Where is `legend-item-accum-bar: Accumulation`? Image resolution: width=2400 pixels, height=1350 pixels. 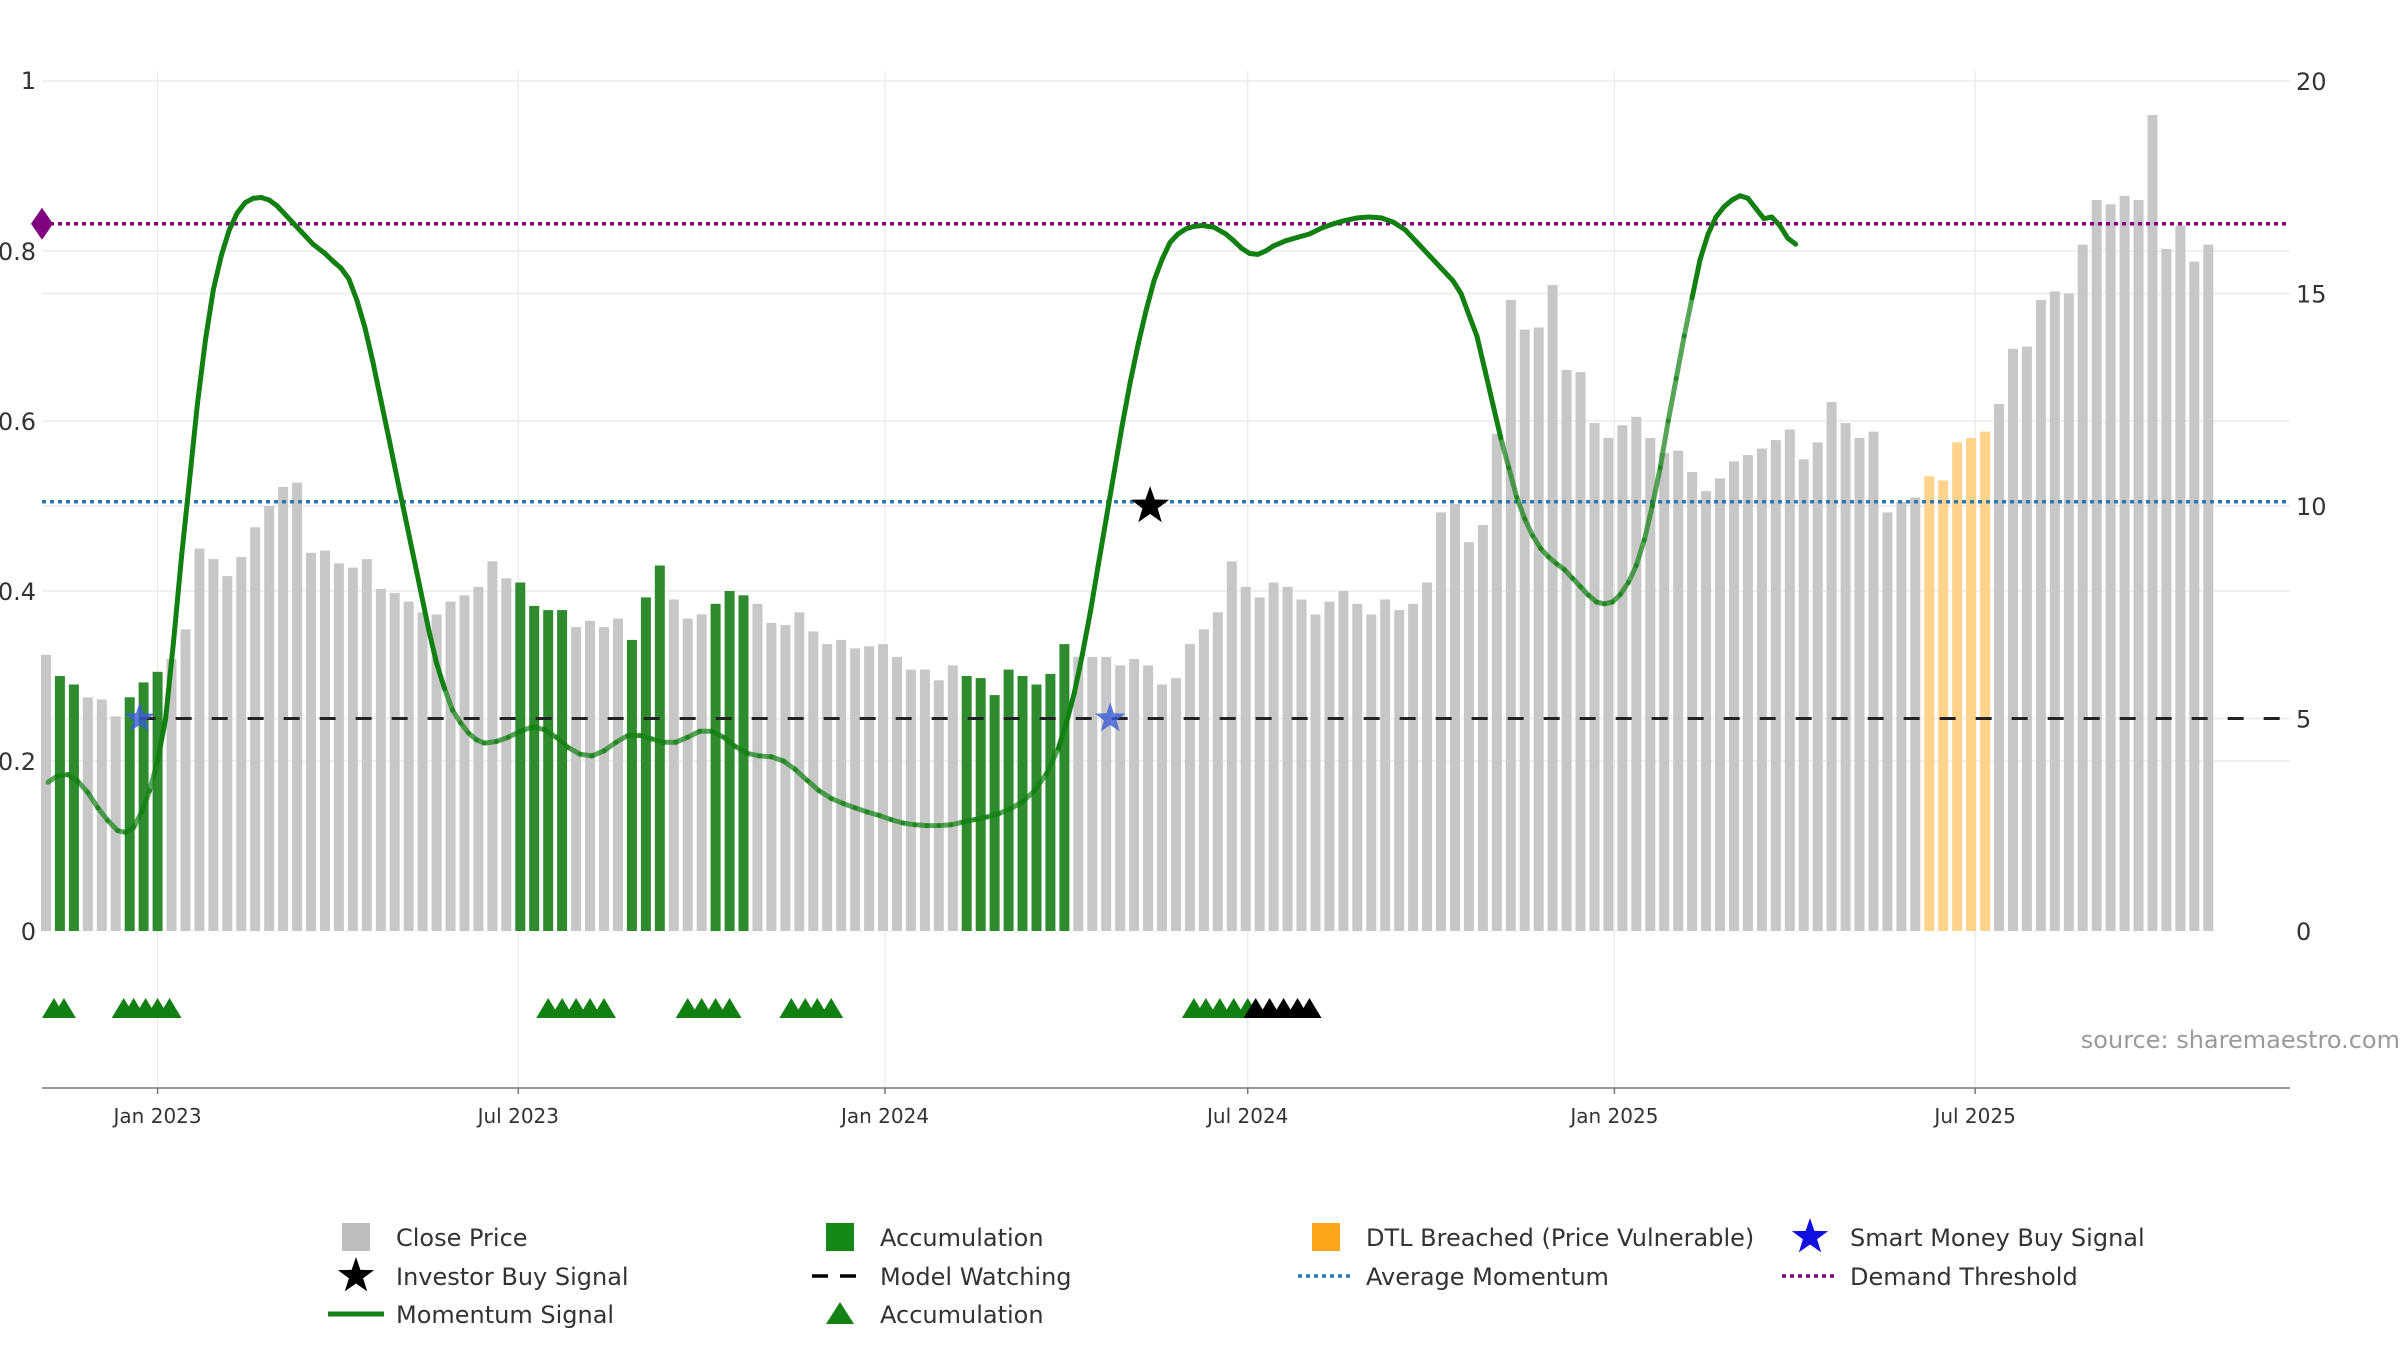
legend-item-accum-bar: Accumulation is located at coordinates (935, 1237).